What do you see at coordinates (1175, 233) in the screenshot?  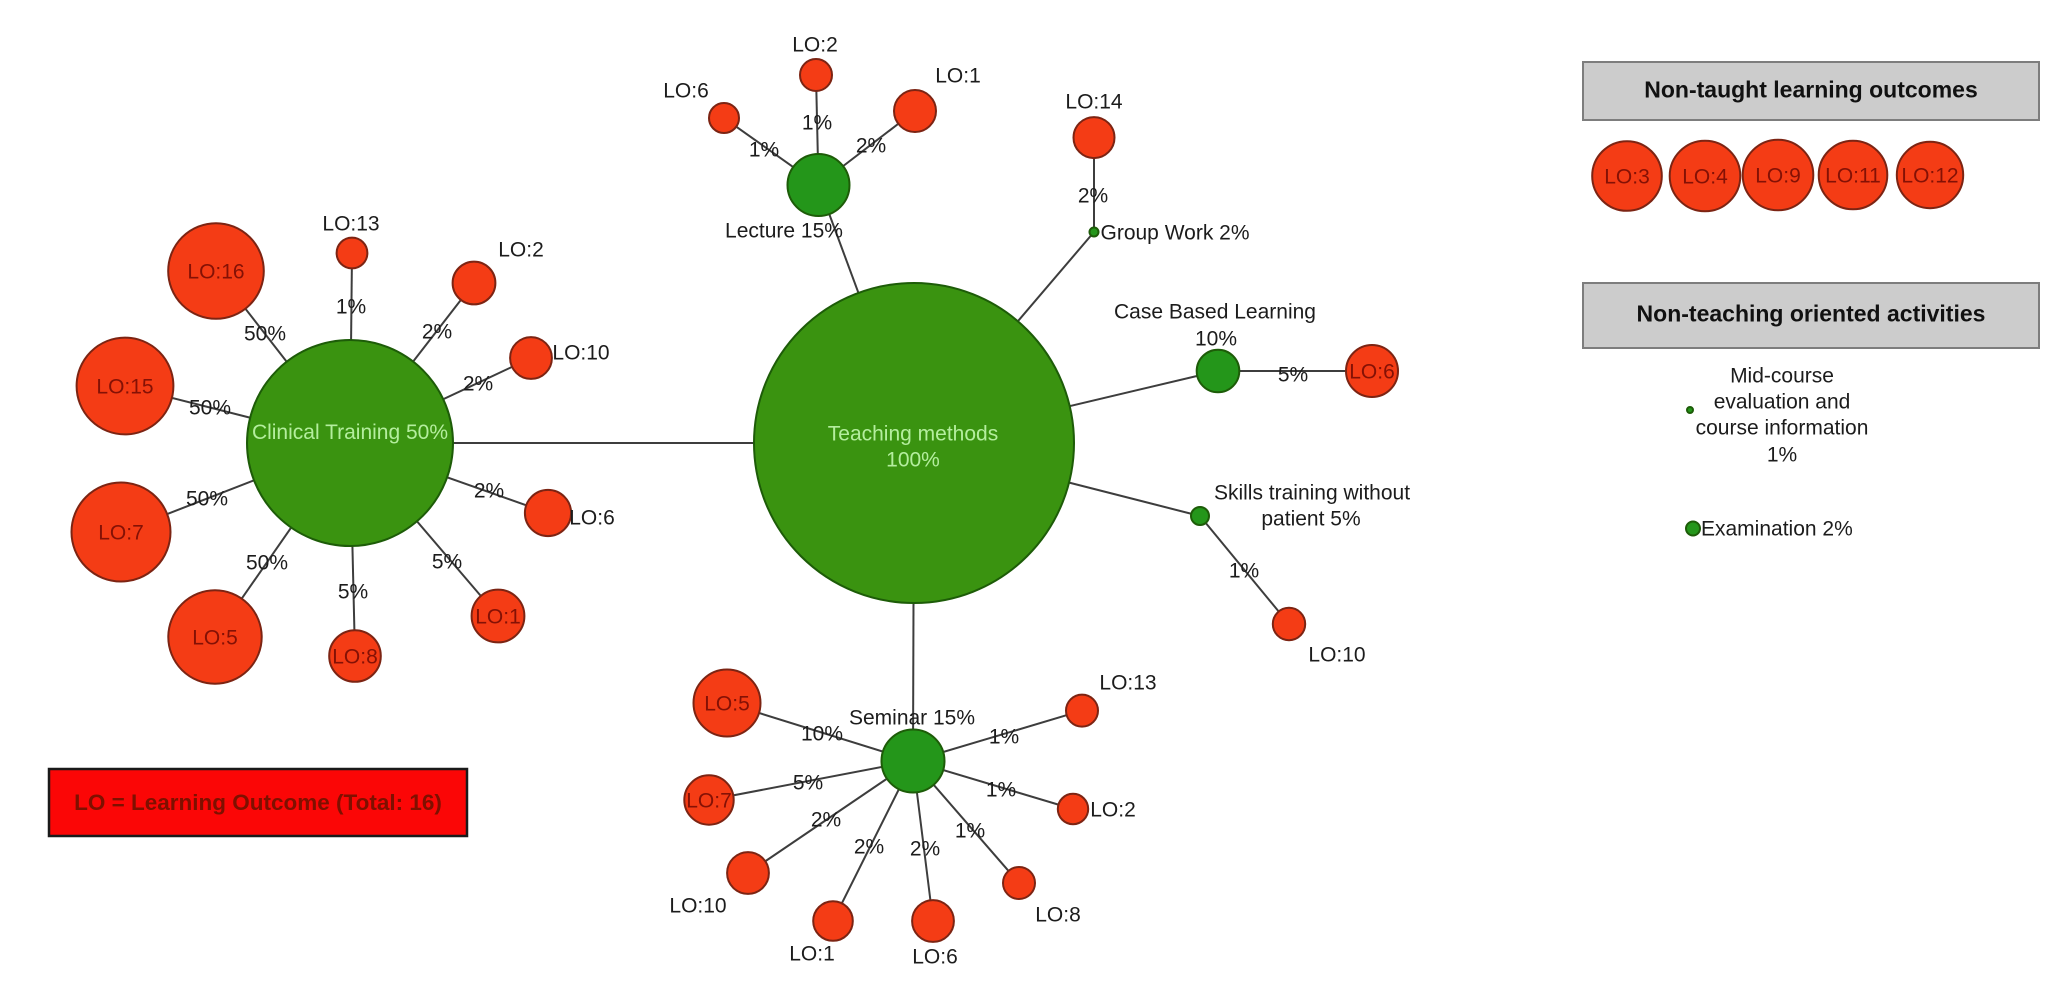 I see `svg-text: Group Work 2%` at bounding box center [1175, 233].